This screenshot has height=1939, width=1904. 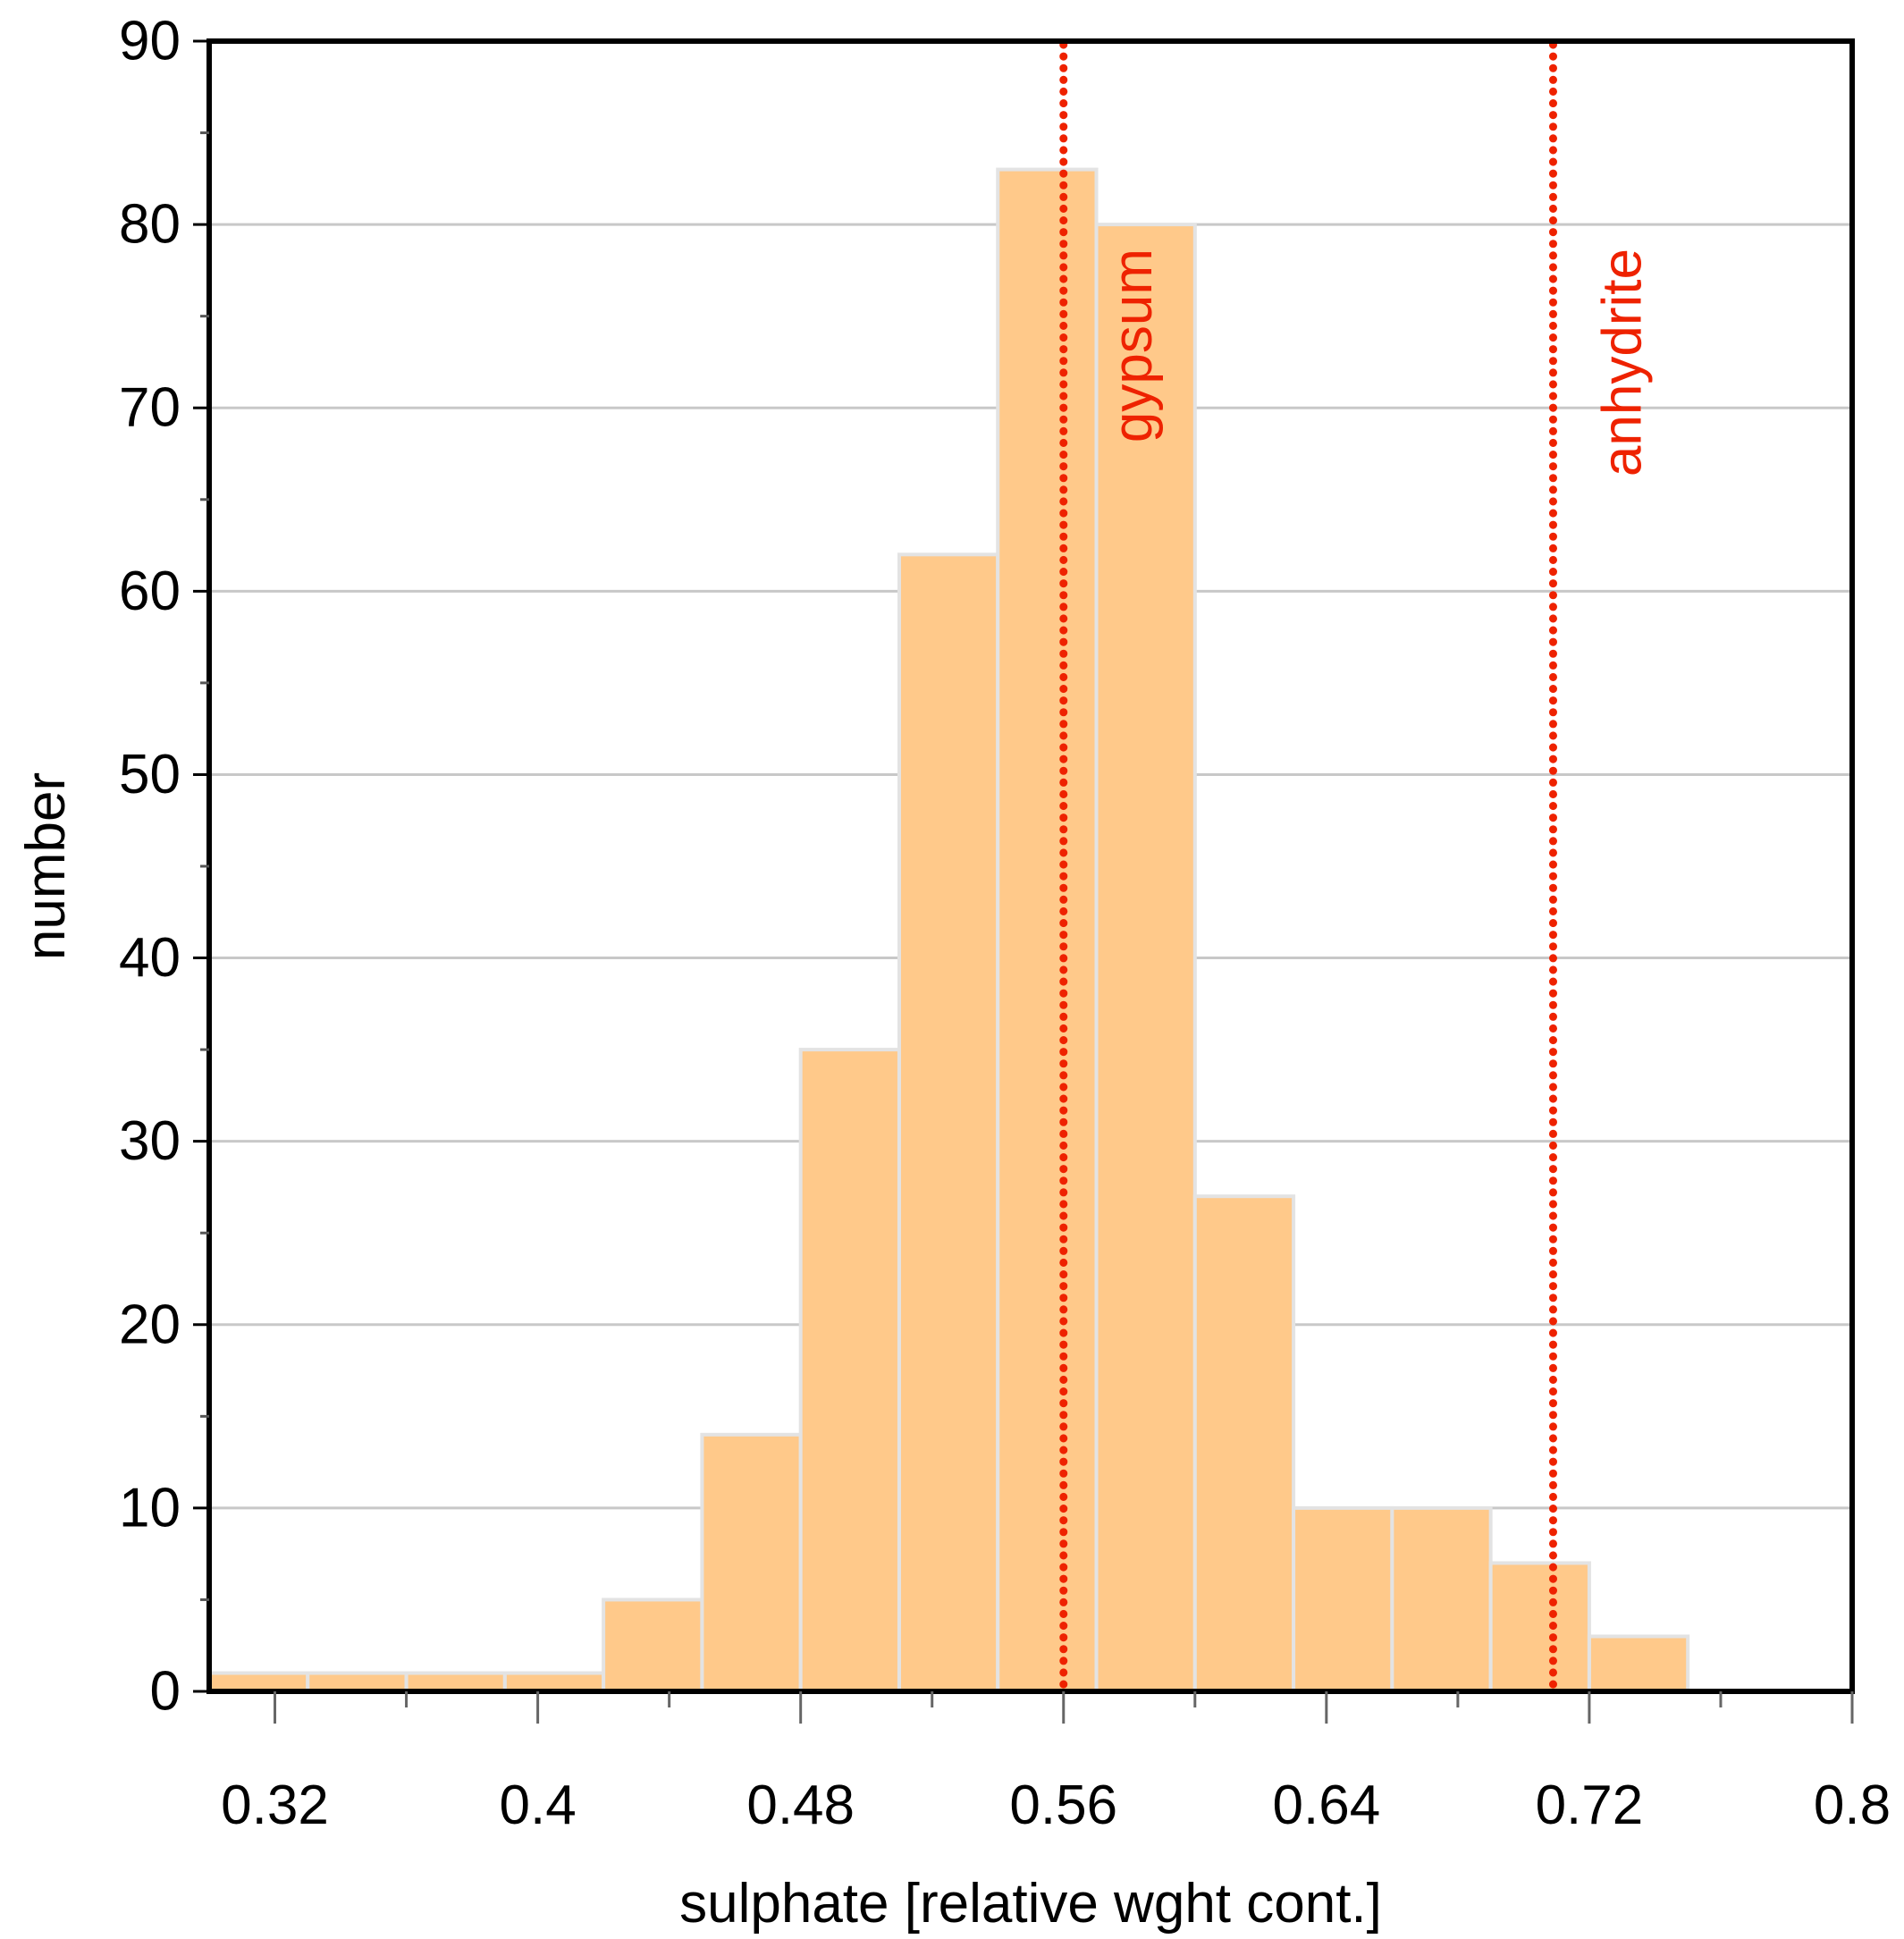 What do you see at coordinates (1030, 1904) in the screenshot?
I see `x-axis-title: sulphate [relative wght cont.]` at bounding box center [1030, 1904].